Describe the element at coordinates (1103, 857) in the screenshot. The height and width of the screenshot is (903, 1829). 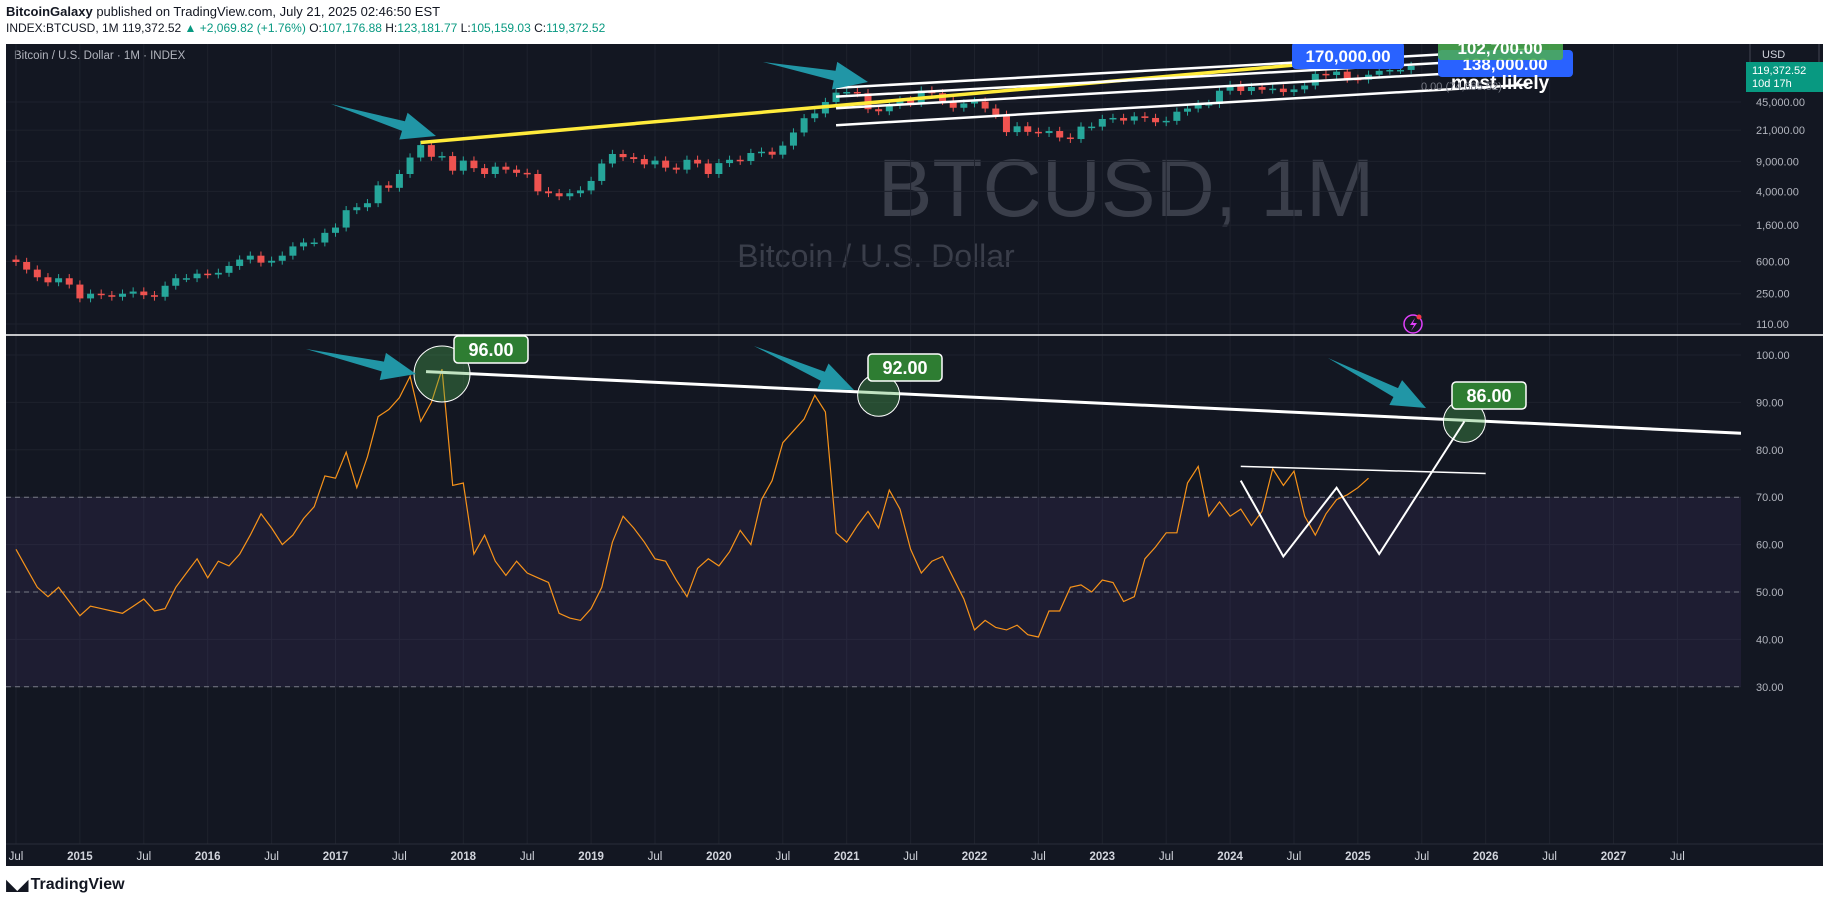
I see `time-tick-label: 2023` at that location.